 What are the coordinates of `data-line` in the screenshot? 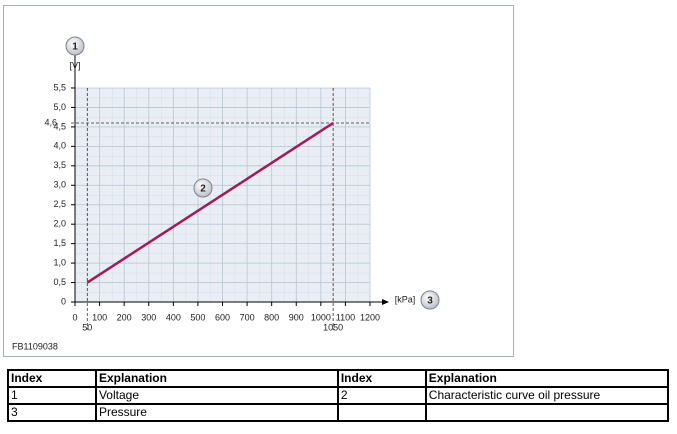 It's located at (210, 202).